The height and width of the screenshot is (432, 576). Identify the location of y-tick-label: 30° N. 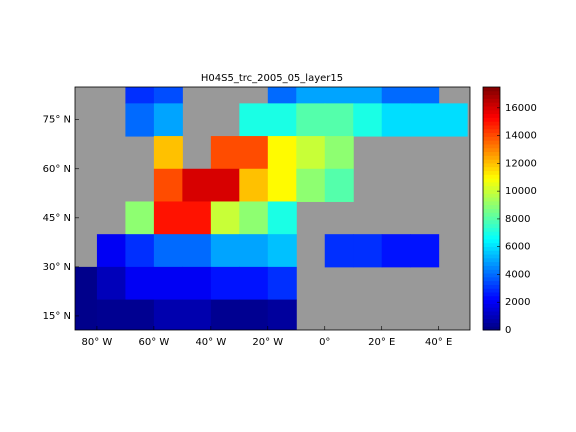
(57, 267).